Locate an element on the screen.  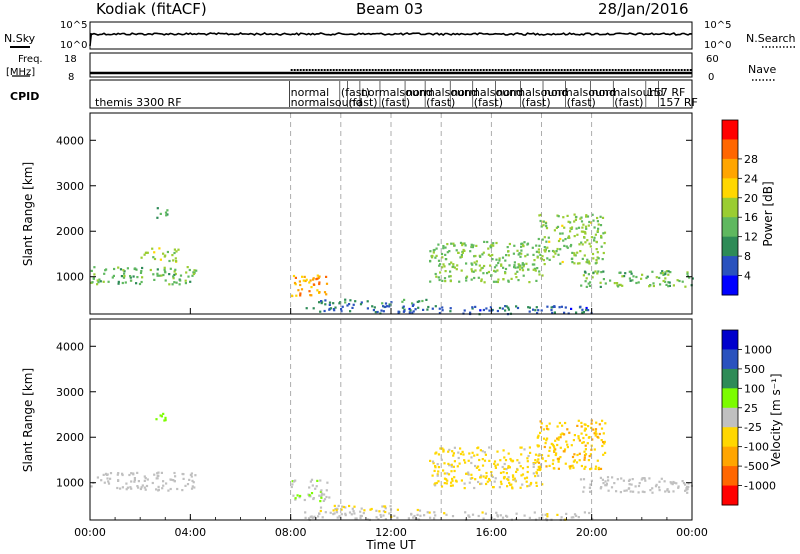
xtick-label: 04:00 is located at coordinates (190, 532).